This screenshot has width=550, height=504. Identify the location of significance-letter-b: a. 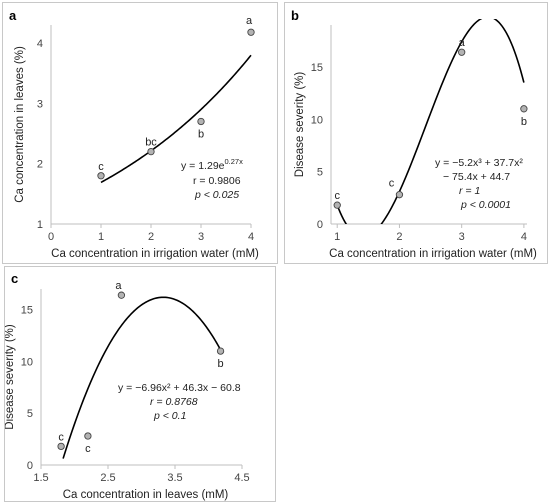
(462, 43).